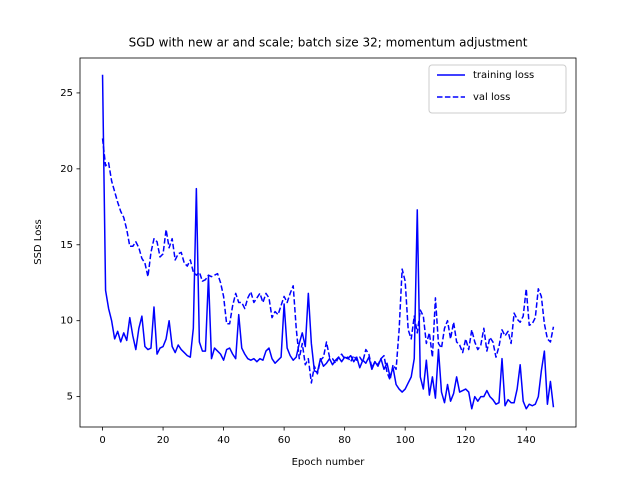 The image size is (640, 480). Describe the element at coordinates (329, 462) in the screenshot. I see `x-axis-label: Epoch number` at that location.